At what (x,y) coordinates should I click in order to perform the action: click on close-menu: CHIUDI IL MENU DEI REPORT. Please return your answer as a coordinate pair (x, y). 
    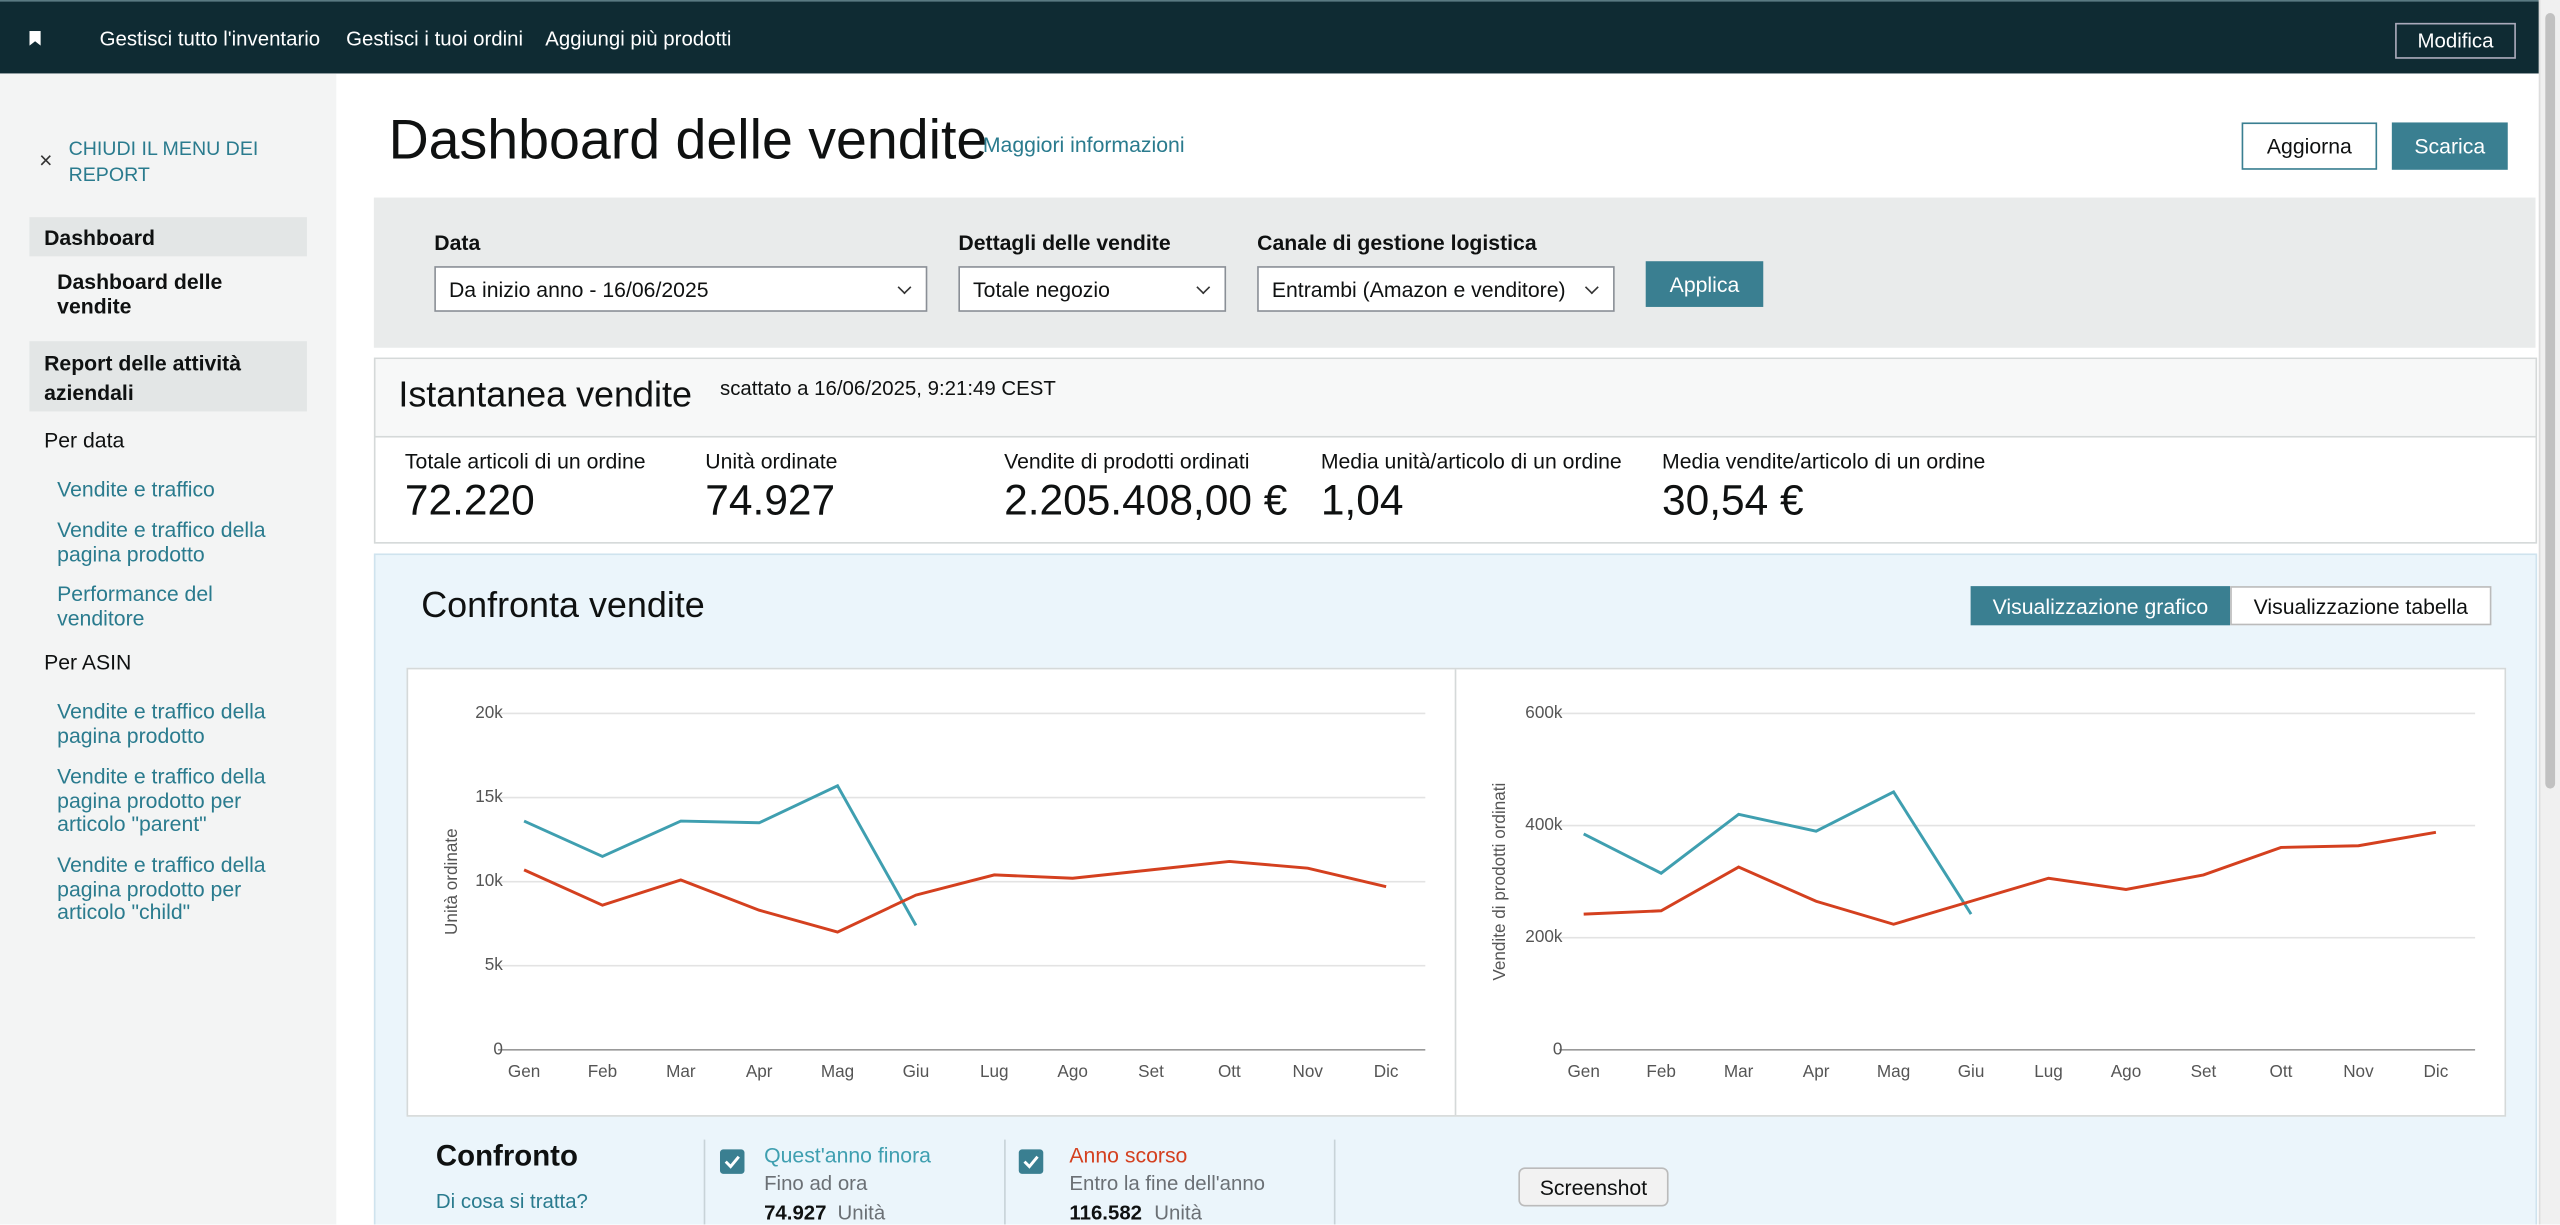
    Looking at the image, I should click on (163, 162).